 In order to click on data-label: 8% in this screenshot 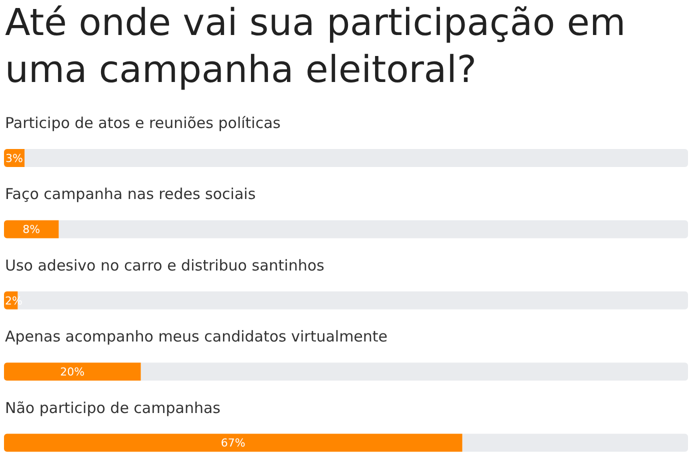, I will do `click(31, 229)`.